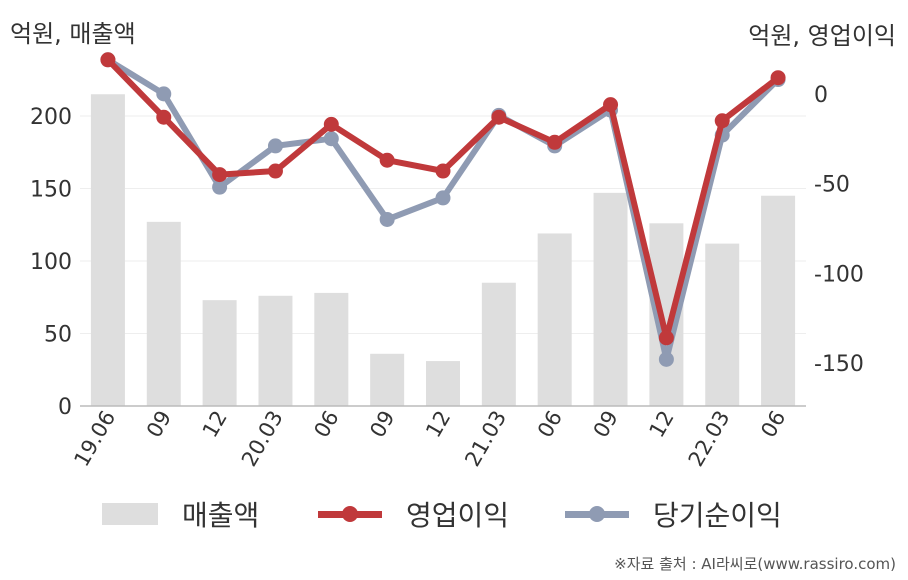 Image resolution: width=908 pixels, height=580 pixels. Describe the element at coordinates (597, 514) in the screenshot. I see `legend-swatch-net-income` at that location.